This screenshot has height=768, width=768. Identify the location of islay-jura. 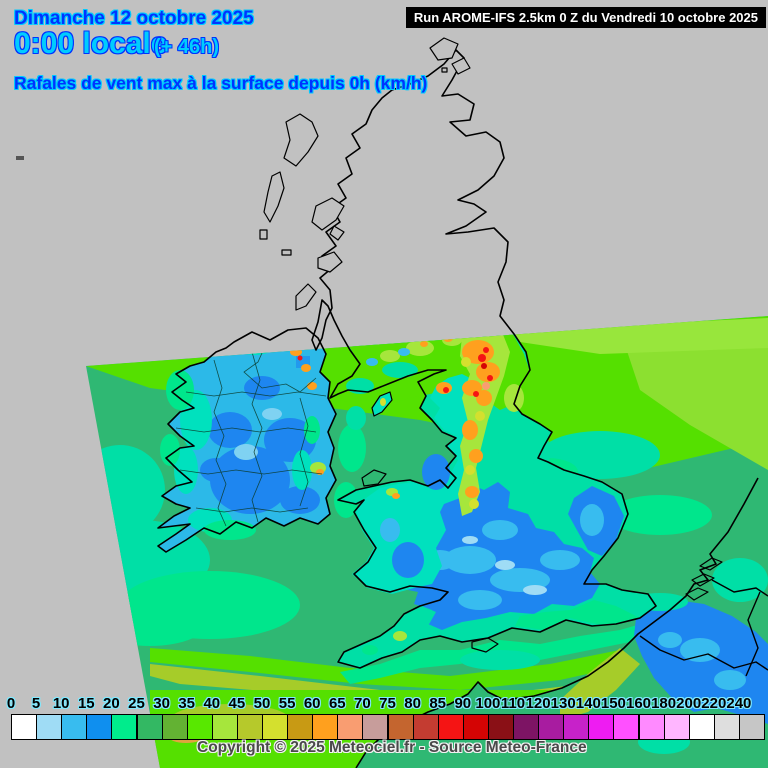
(306, 297).